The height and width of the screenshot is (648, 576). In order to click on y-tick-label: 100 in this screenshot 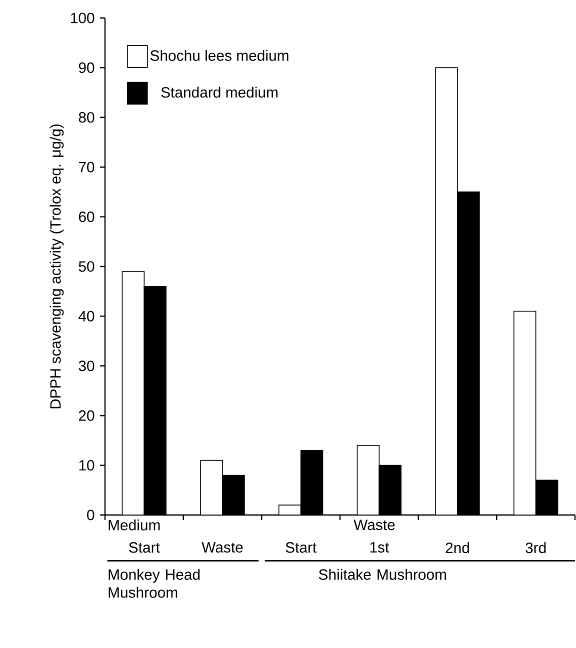, I will do `click(82, 18)`.